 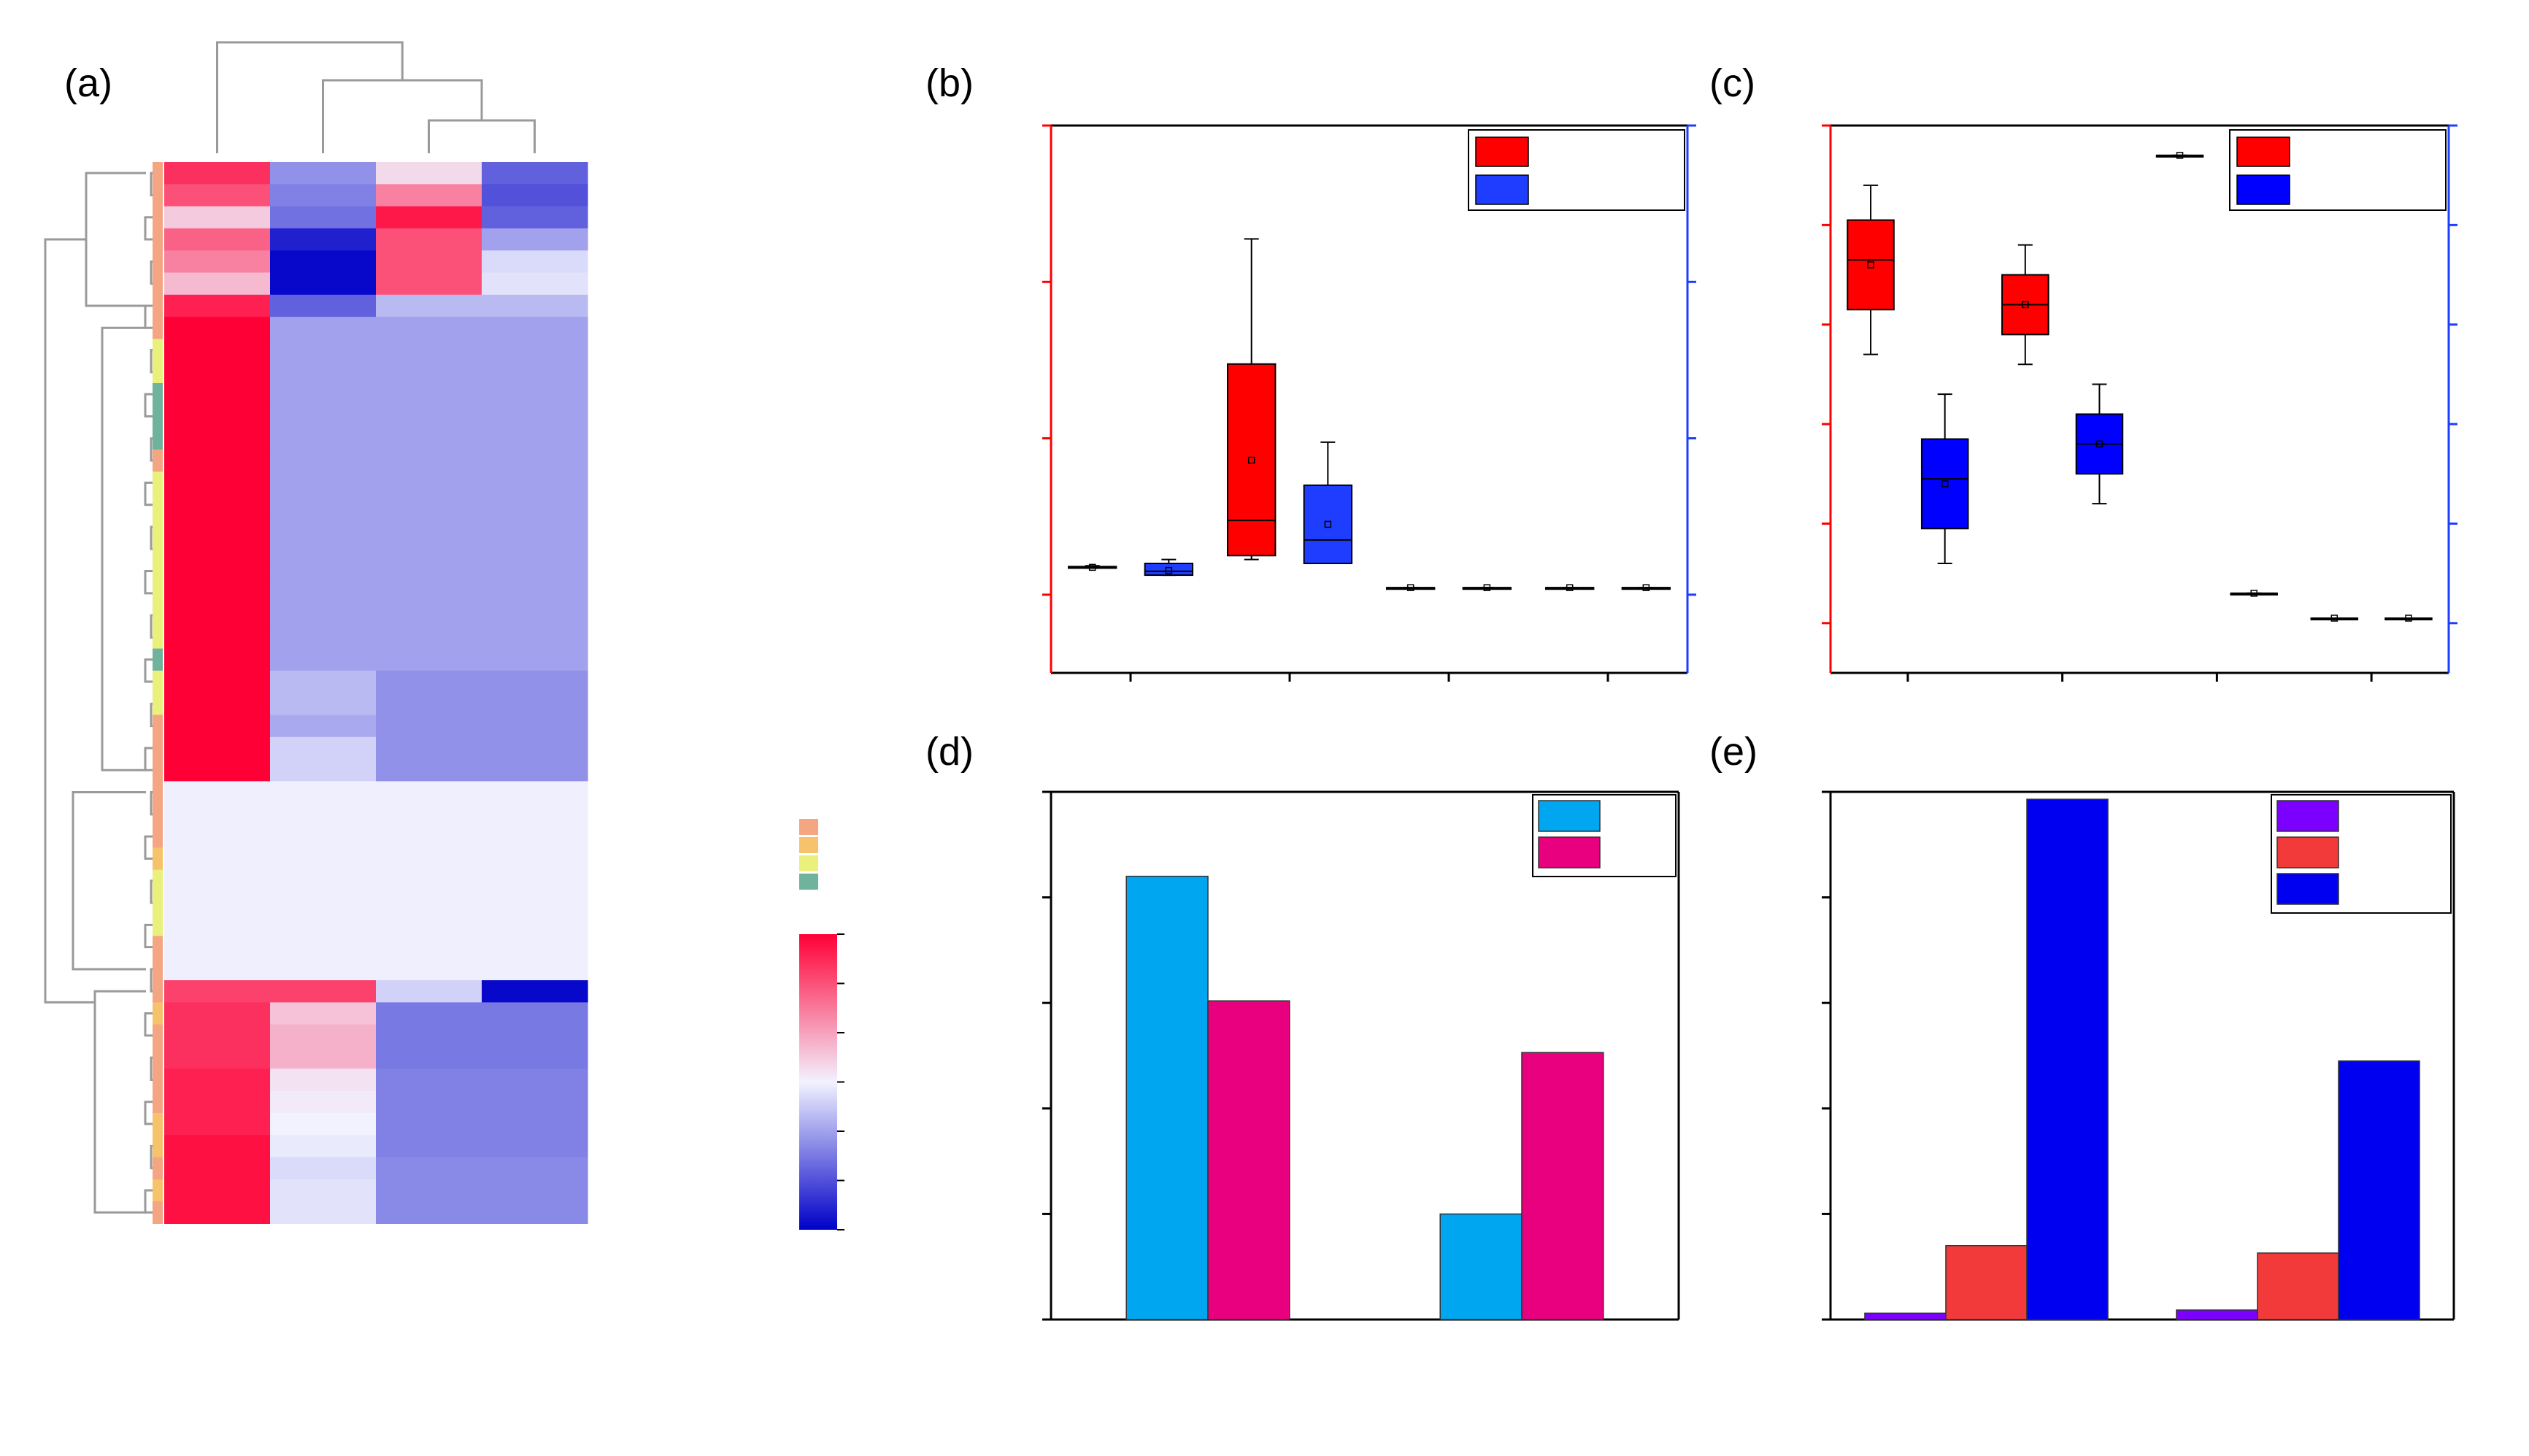 I want to click on column-dendrogram, so click(x=376, y=97).